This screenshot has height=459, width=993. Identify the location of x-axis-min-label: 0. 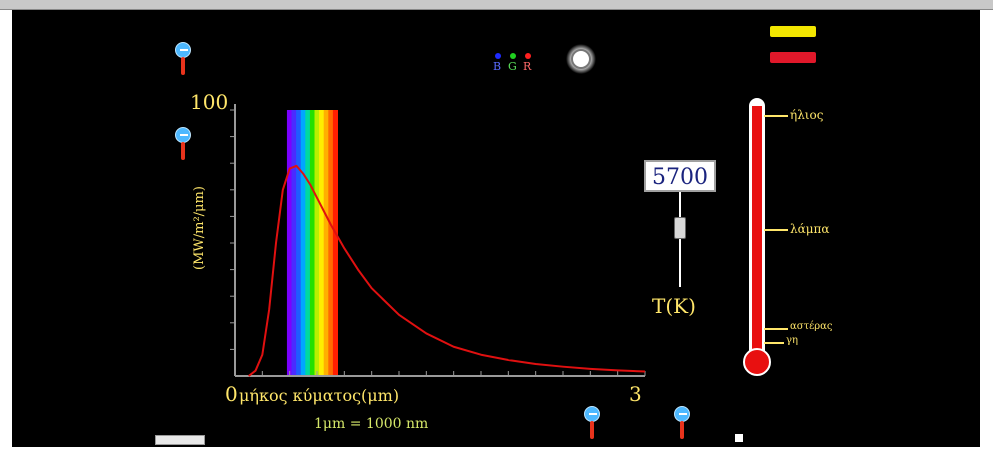
(231, 394).